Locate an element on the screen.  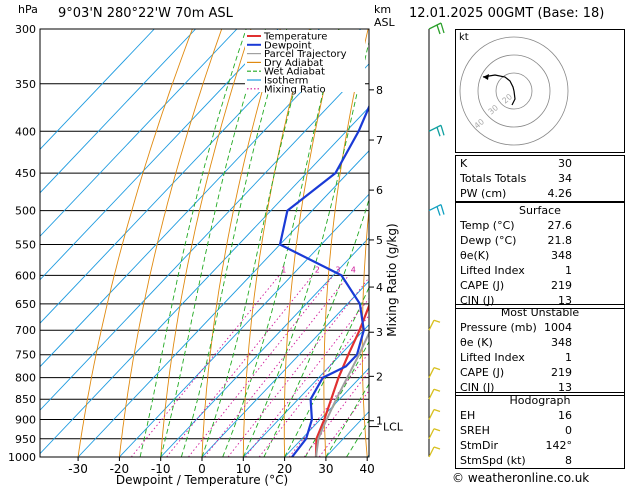
asl-unit-label: ASL is located at coordinates (384, 22).